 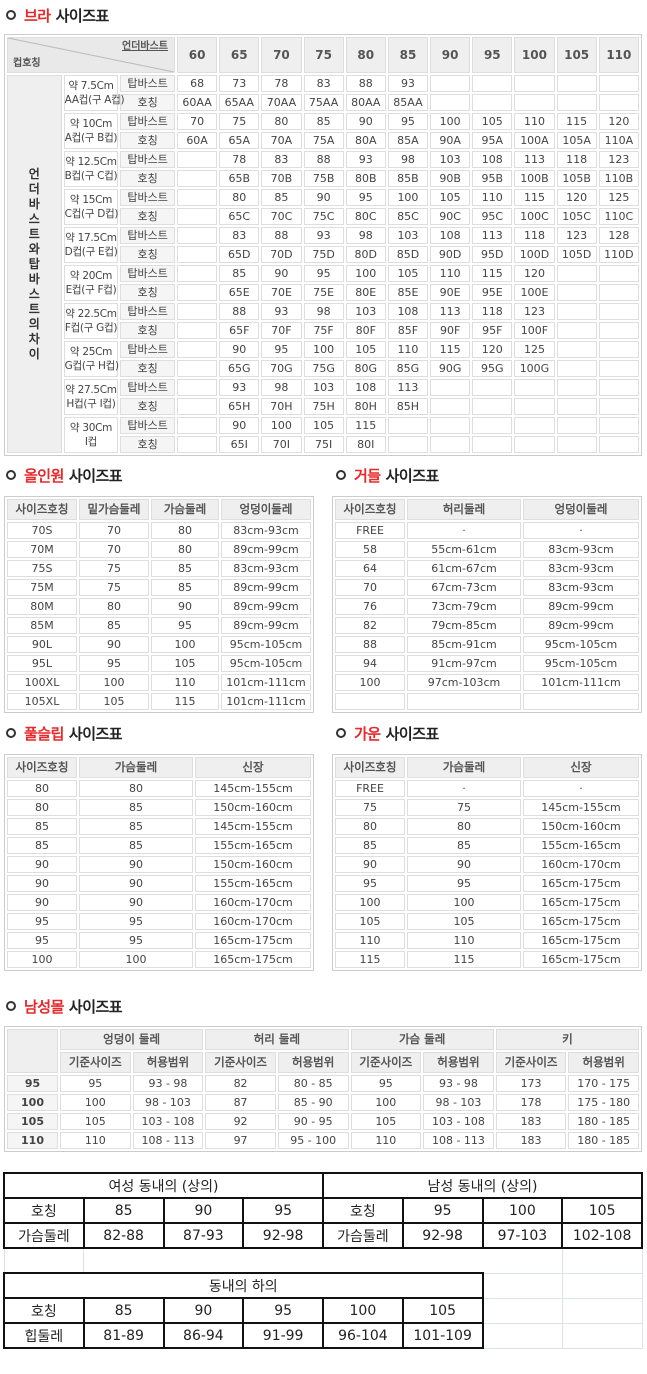 I want to click on side-label-cell: 언더바스트와 탑바스트의 차이, so click(x=34, y=264).